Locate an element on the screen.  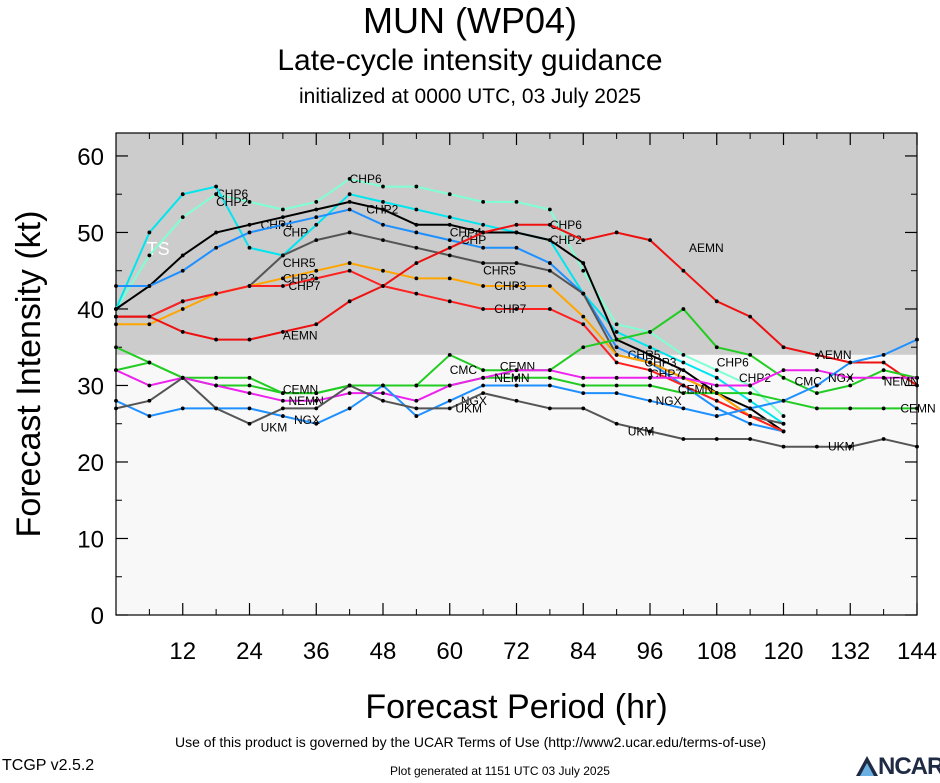
x-tick-label: 60 is located at coordinates (449, 651).